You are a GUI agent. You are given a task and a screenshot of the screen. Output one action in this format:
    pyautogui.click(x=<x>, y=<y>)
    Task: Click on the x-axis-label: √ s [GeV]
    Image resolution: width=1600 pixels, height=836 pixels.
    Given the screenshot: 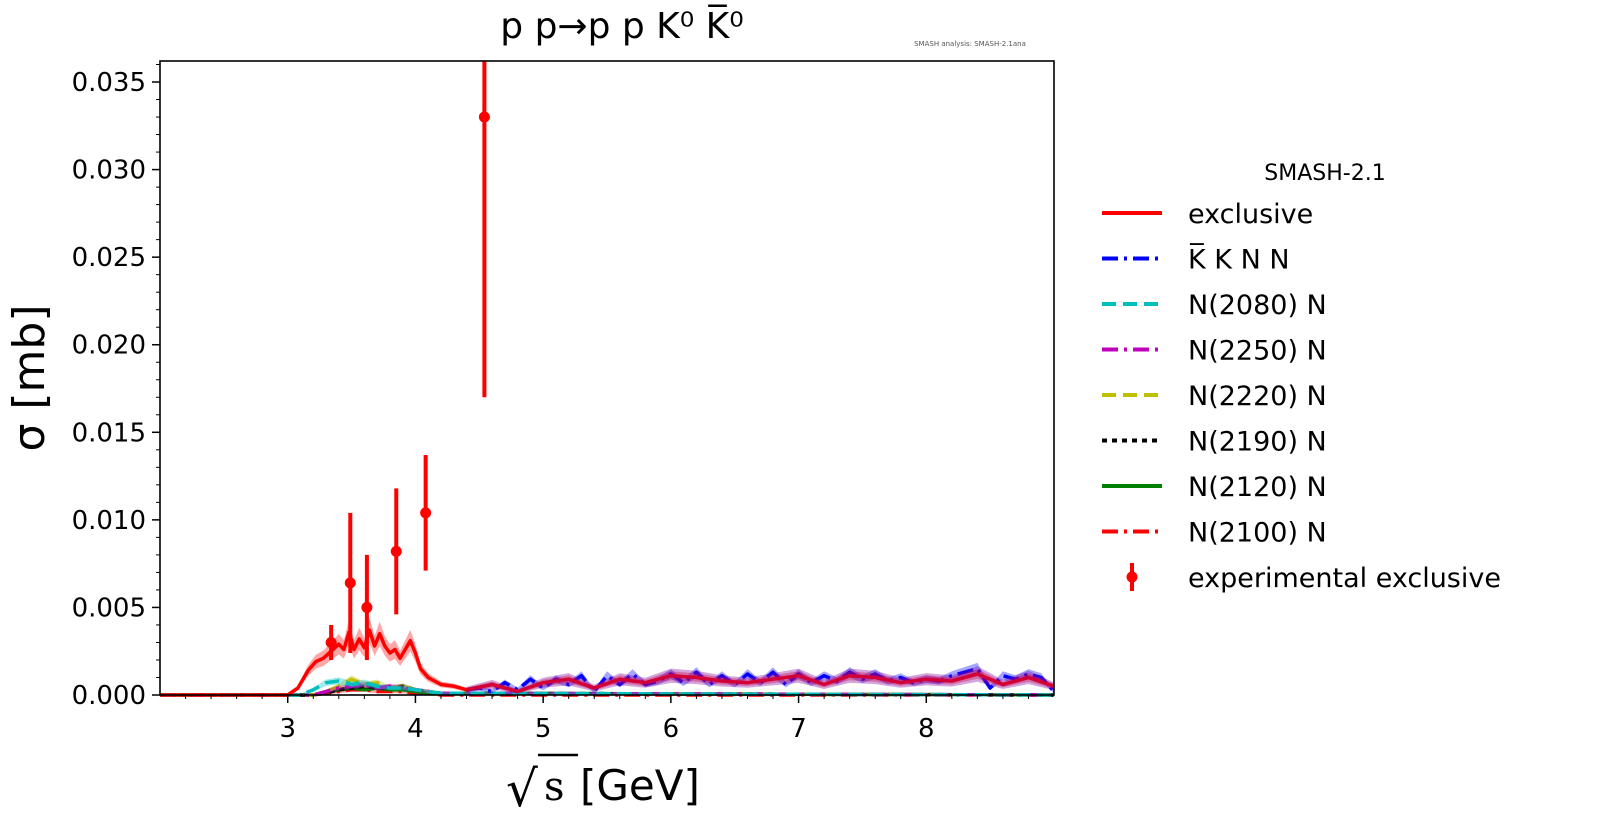 What is the action you would take?
    pyautogui.click(x=603, y=785)
    